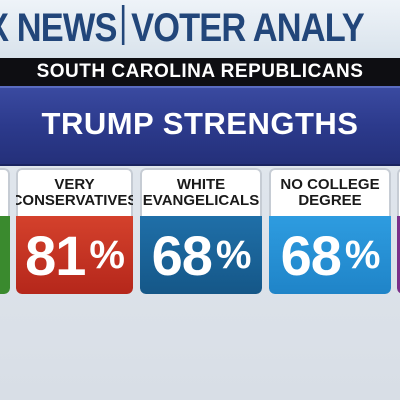 This screenshot has height=400, width=400. I want to click on stat-card-value: 81%, so click(74, 255).